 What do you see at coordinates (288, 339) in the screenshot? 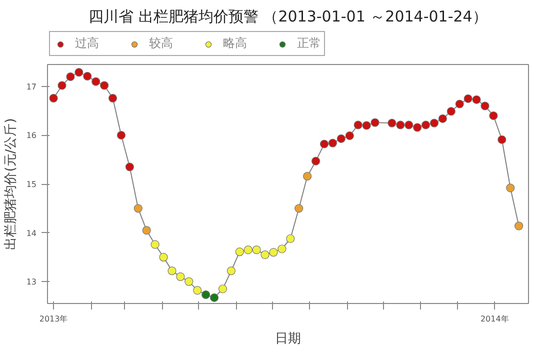
I see `x-axis-title: 日期` at bounding box center [288, 339].